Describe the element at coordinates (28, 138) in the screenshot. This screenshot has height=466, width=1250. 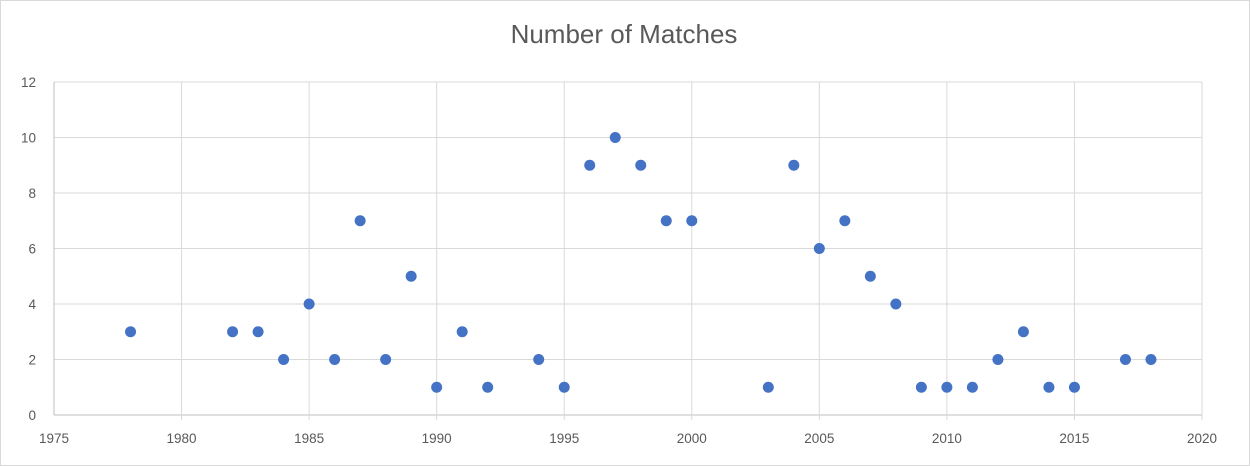
I see `y-tick-label: 10` at that location.